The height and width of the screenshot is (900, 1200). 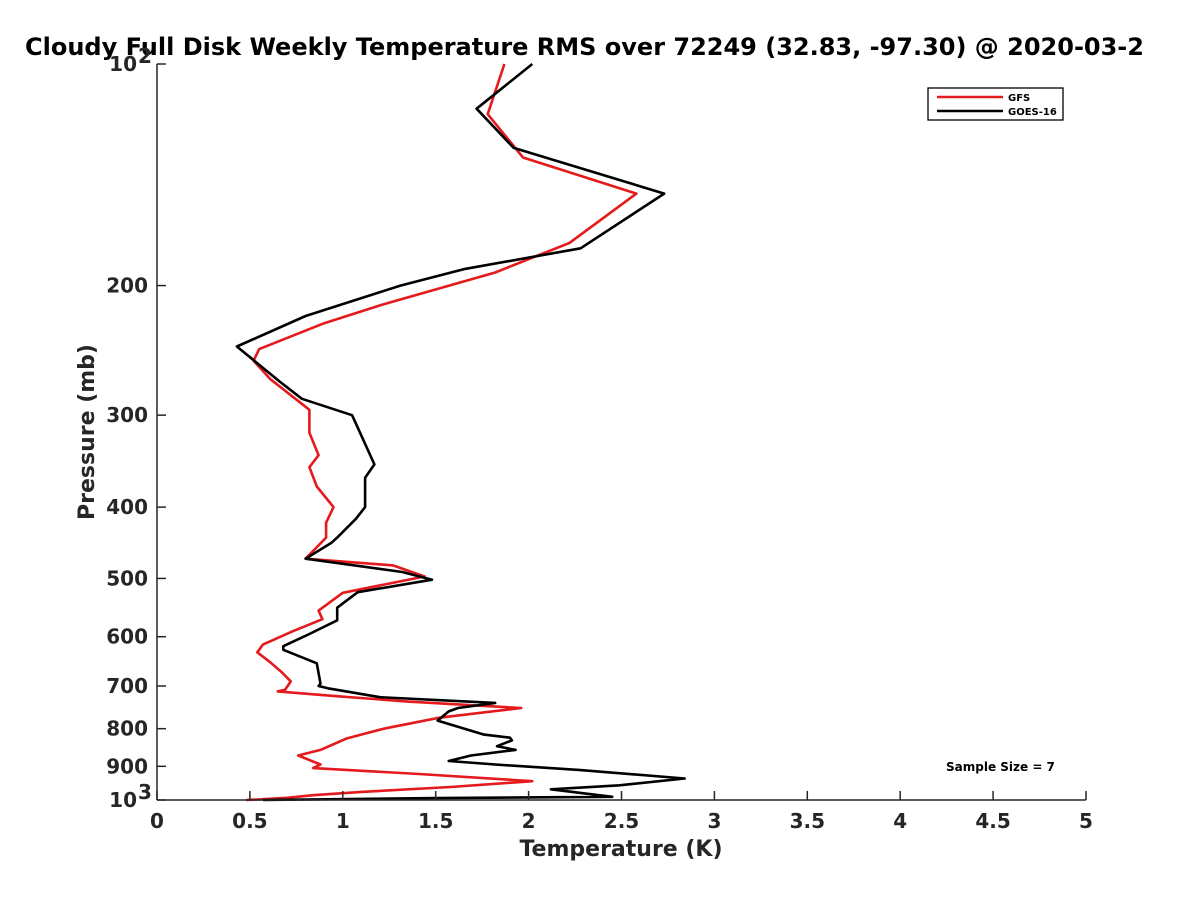 What do you see at coordinates (621, 821) in the screenshot?
I see `x-tick-label: 2.5` at bounding box center [621, 821].